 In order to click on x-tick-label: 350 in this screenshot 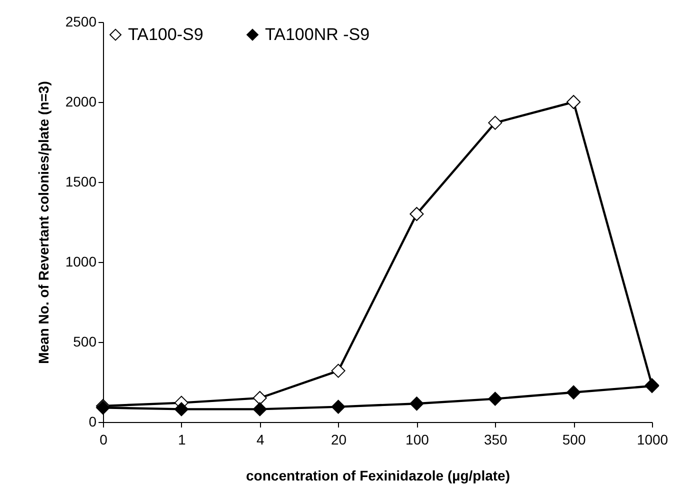, I will do `click(496, 440)`.